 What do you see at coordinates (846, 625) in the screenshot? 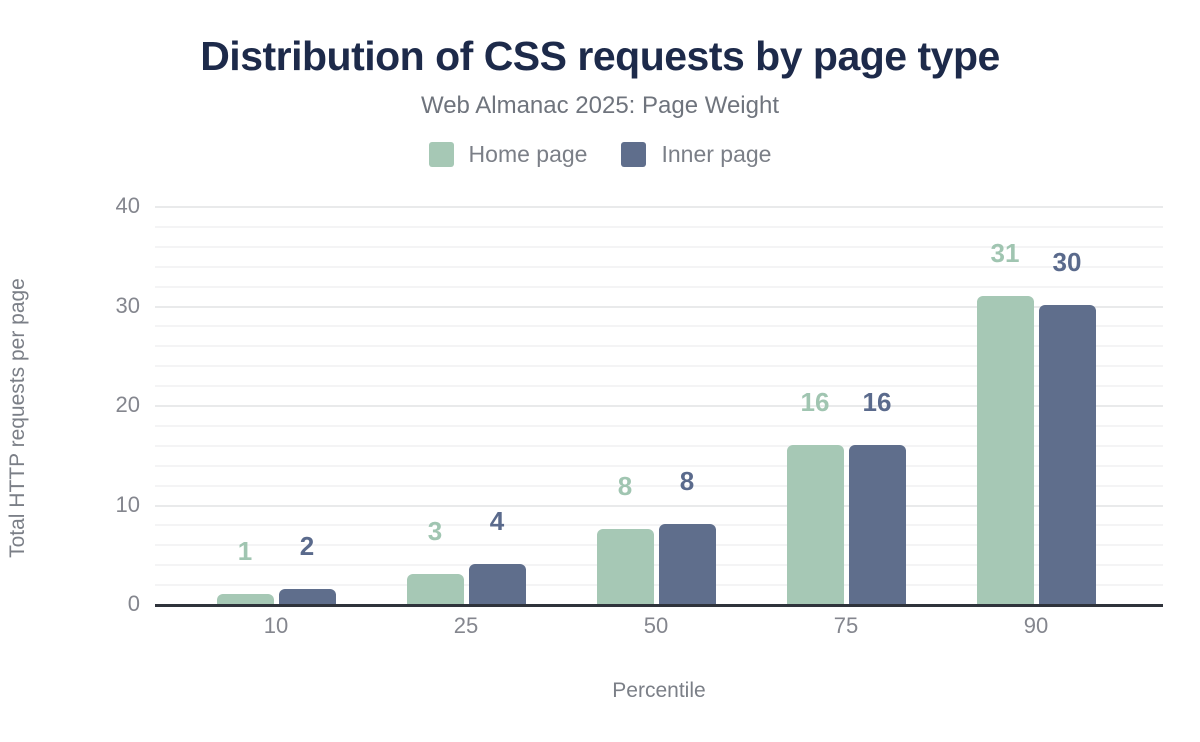
I see `x-tick-label: 75` at bounding box center [846, 625].